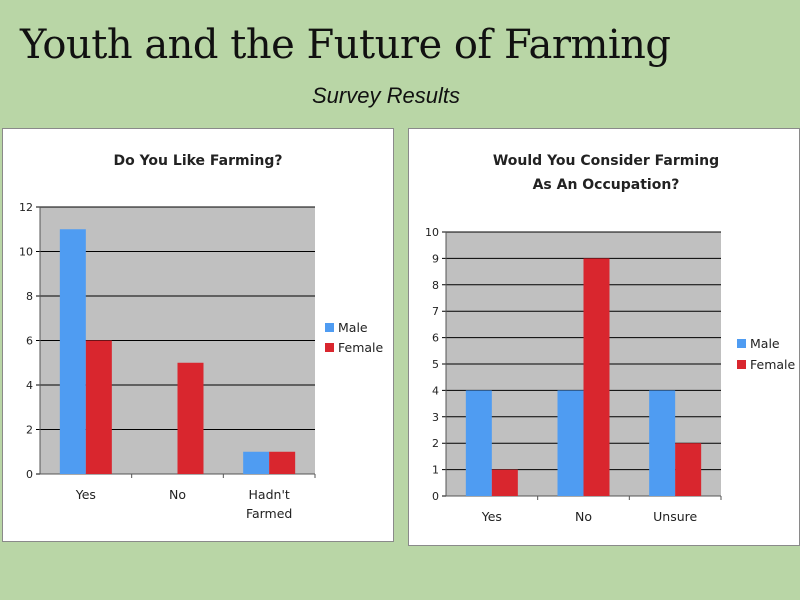  What do you see at coordinates (26, 207) in the screenshot?
I see `y-tick-label: 12` at bounding box center [26, 207].